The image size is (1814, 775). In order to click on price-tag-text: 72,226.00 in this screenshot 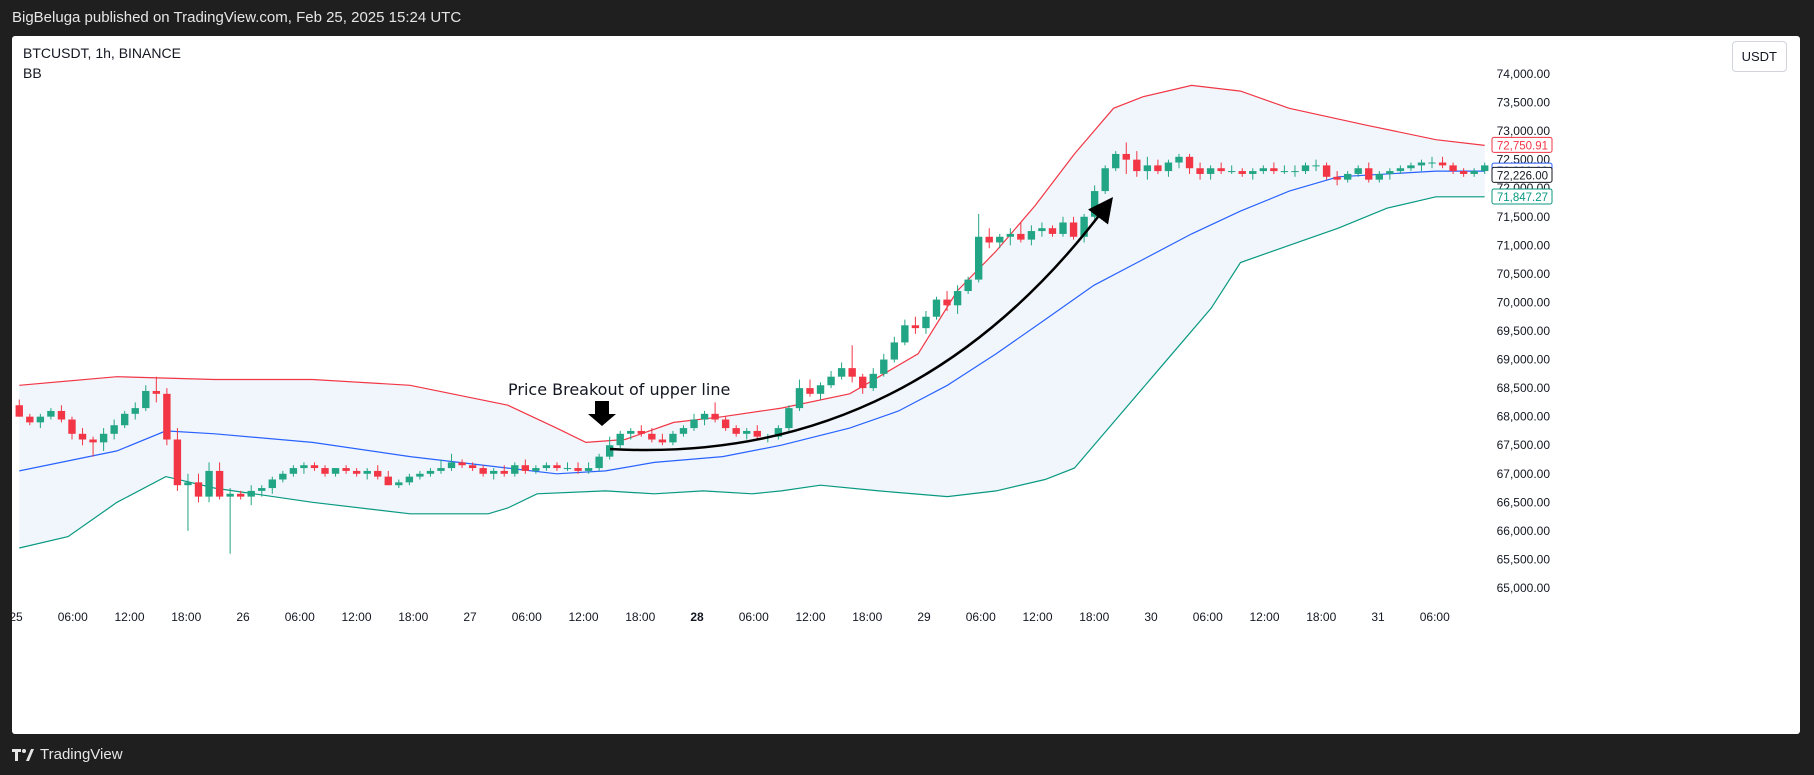, I will do `click(1522, 176)`.